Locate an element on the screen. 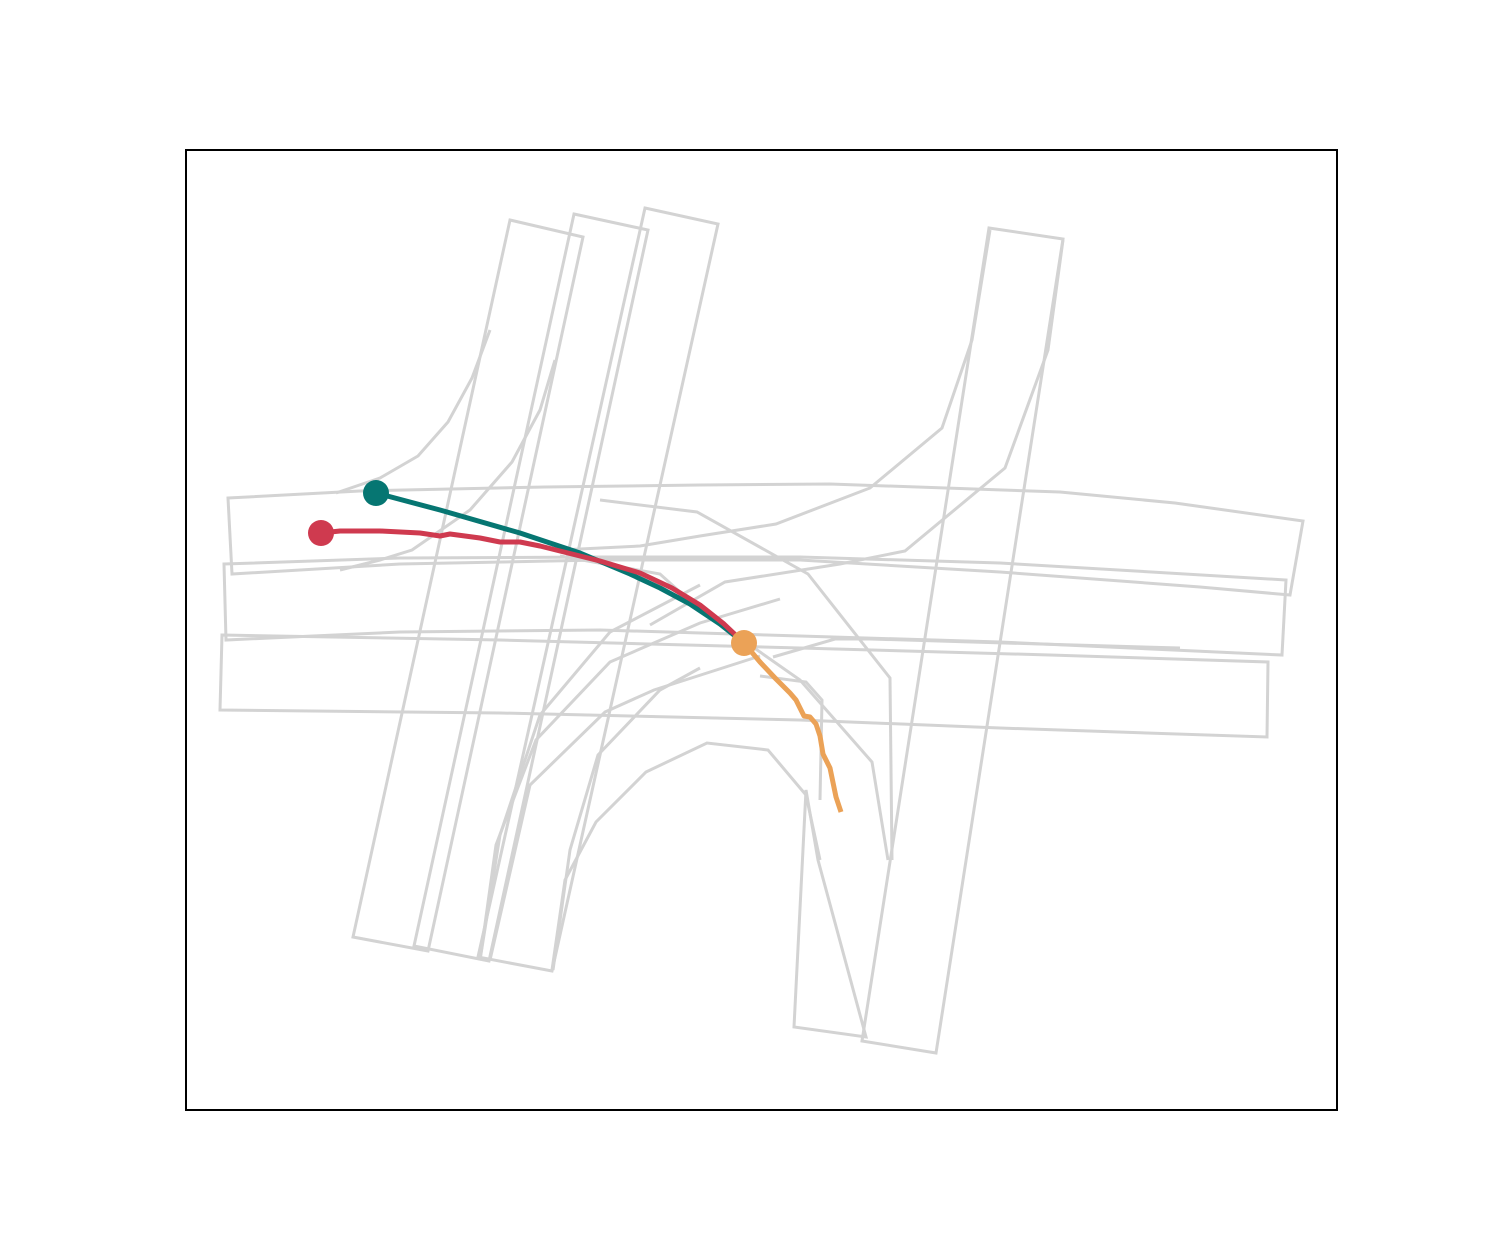  ground-truth-start-marker is located at coordinates (376, 493).